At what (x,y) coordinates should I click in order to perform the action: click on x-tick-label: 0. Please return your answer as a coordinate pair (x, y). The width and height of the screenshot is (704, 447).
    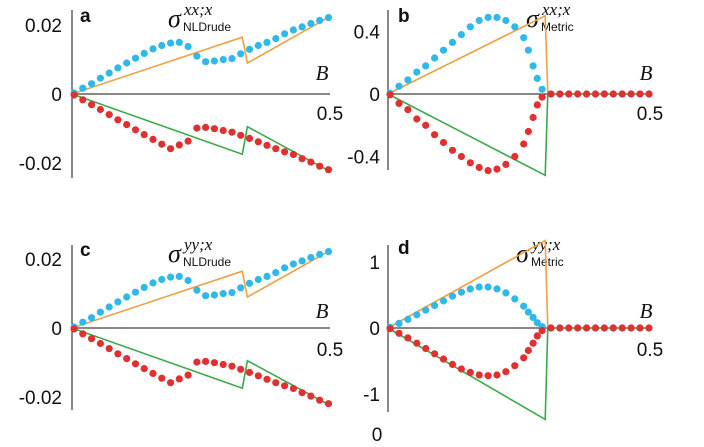
    Looking at the image, I should click on (377, 435).